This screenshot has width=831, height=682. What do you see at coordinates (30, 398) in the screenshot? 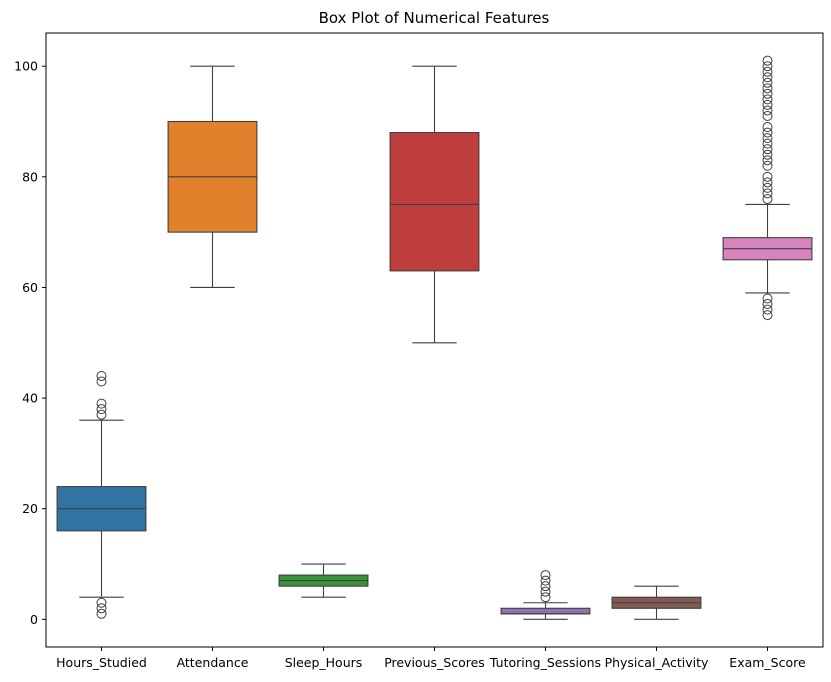
I see `y-tick-label: 40` at bounding box center [30, 398].